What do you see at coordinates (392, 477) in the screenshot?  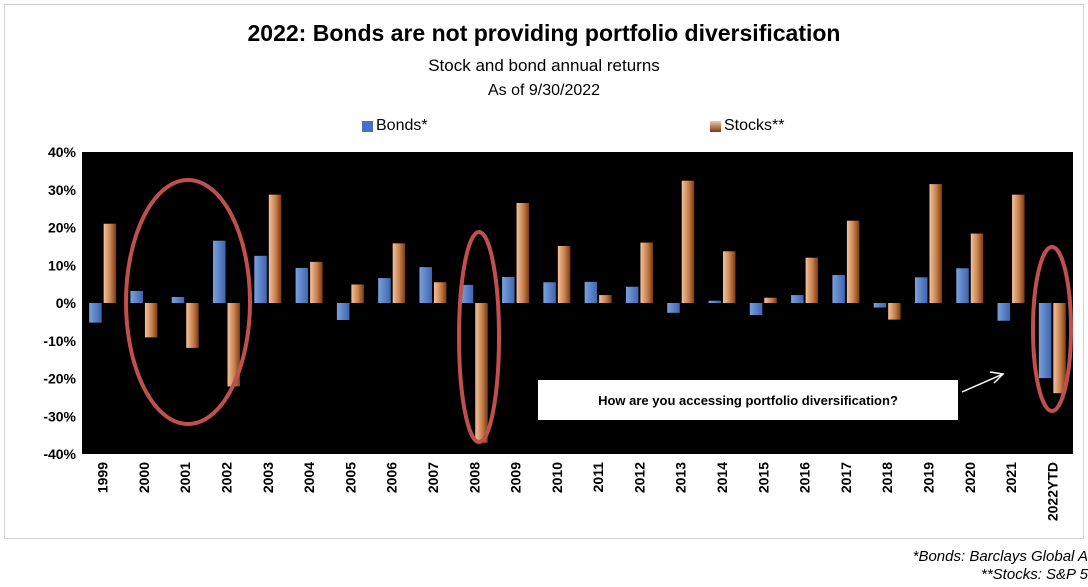 I see `x-category-label: 2006` at bounding box center [392, 477].